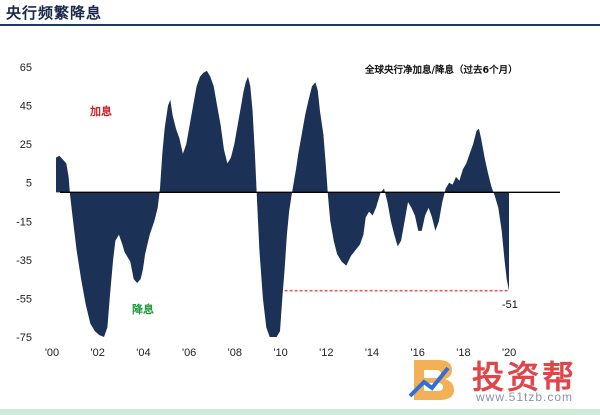  What do you see at coordinates (143, 353) in the screenshot?
I see `x-tick-label: '04` at bounding box center [143, 353].